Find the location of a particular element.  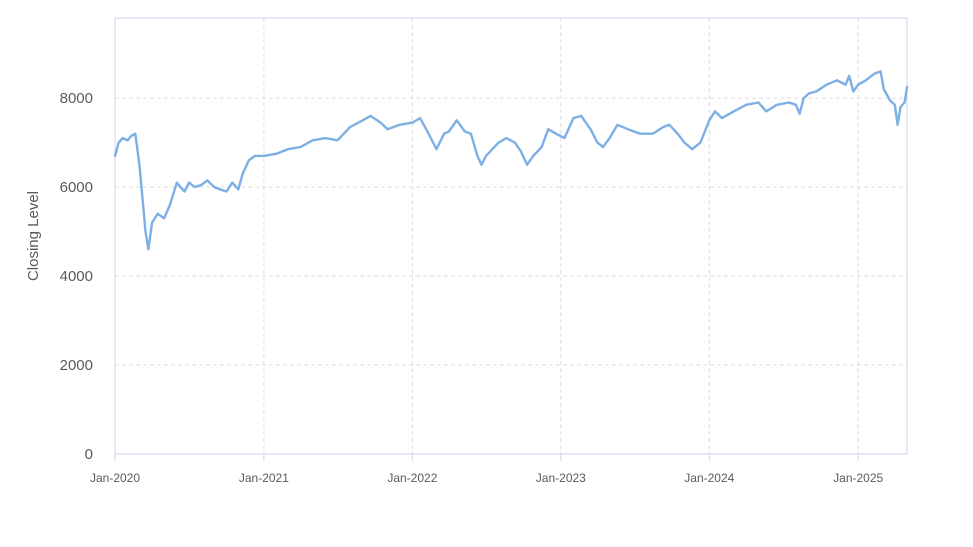

y-axis-label: Closing Level is located at coordinates (33, 236).